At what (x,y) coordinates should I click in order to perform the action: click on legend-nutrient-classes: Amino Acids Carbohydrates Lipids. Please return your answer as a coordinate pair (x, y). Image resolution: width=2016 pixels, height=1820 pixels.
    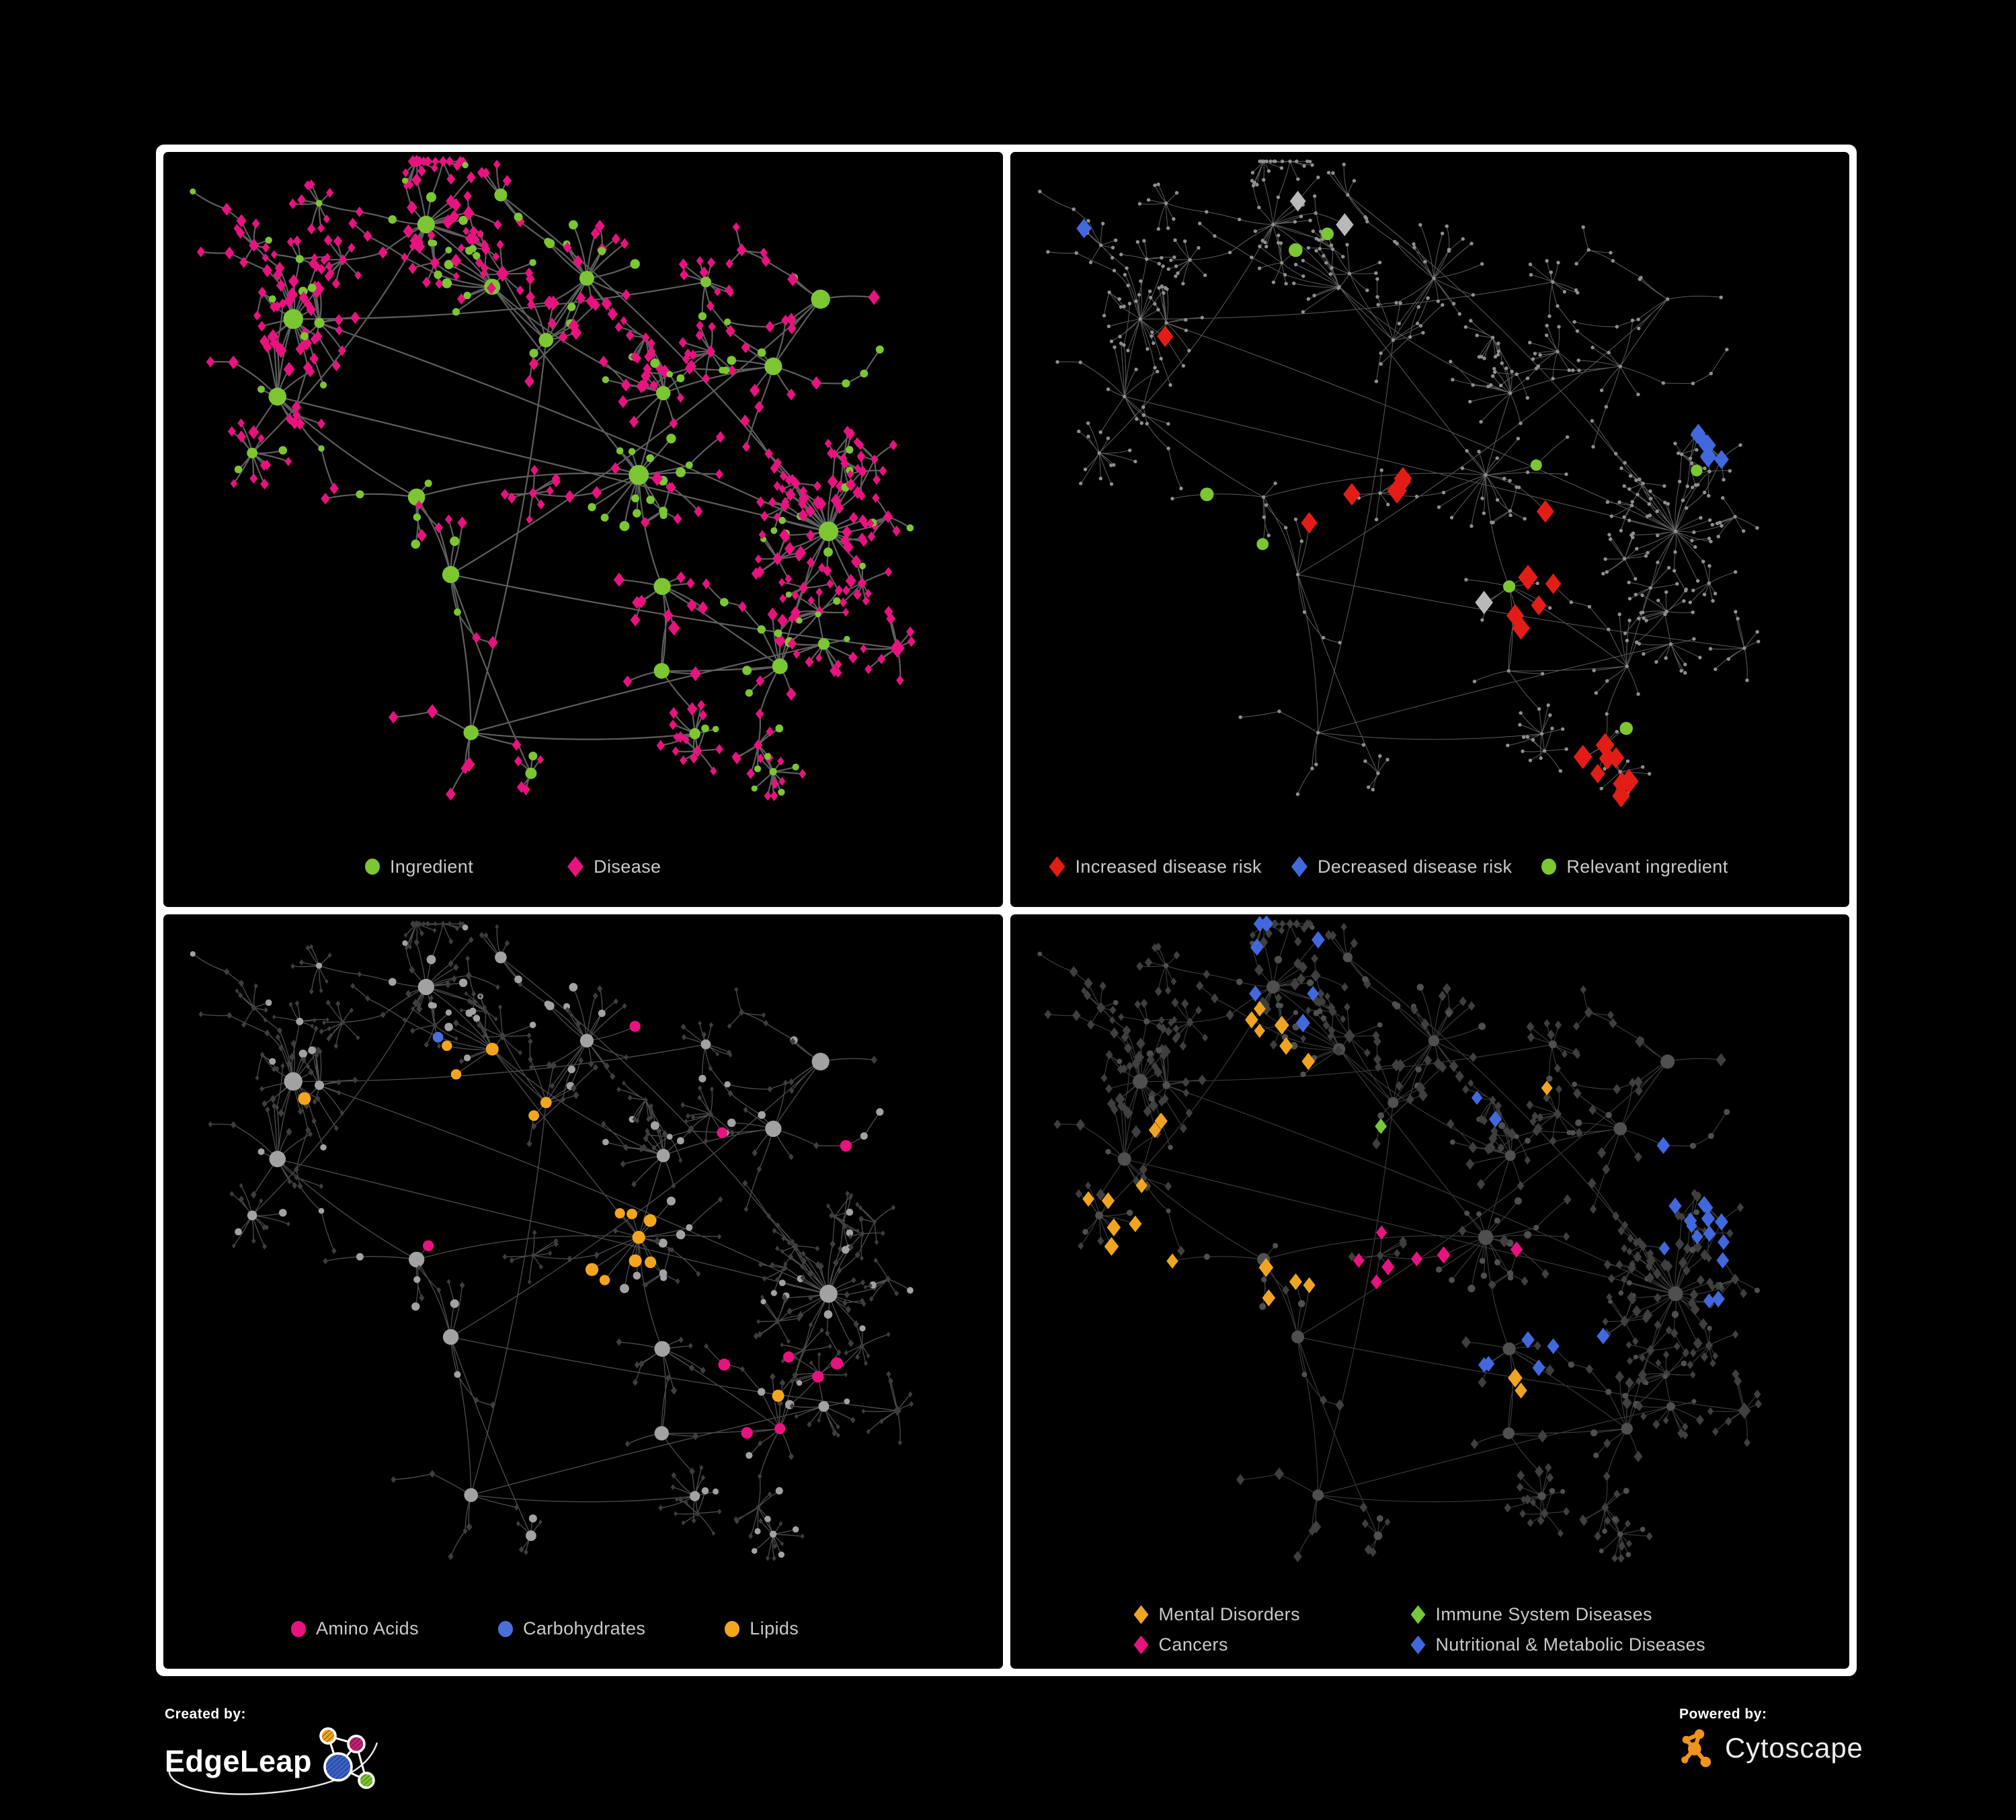
    Looking at the image, I should click on (583, 1628).